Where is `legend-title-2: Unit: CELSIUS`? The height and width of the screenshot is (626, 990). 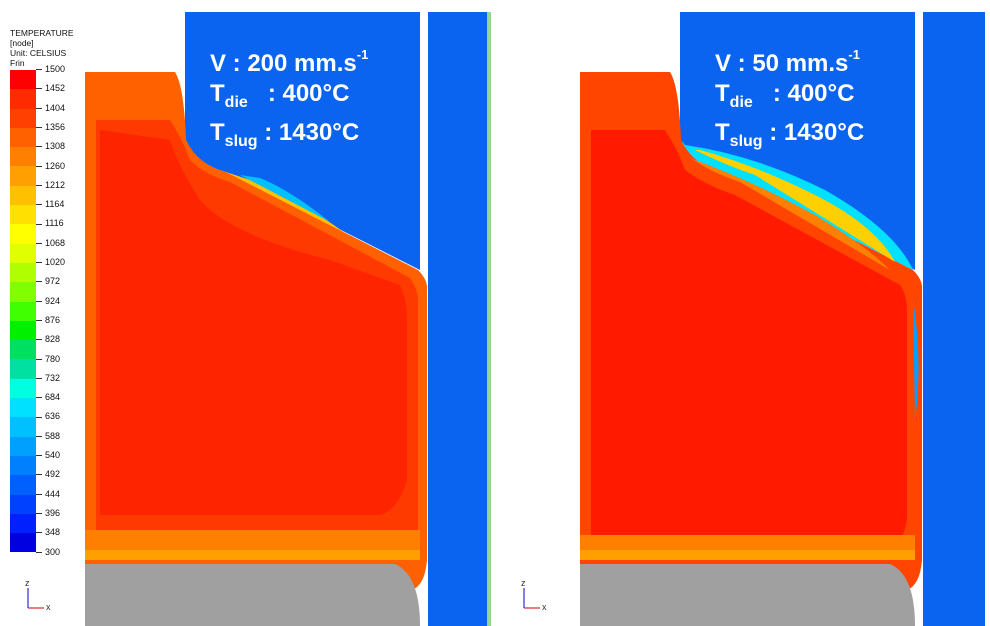 legend-title-2: Unit: CELSIUS is located at coordinates (38, 53).